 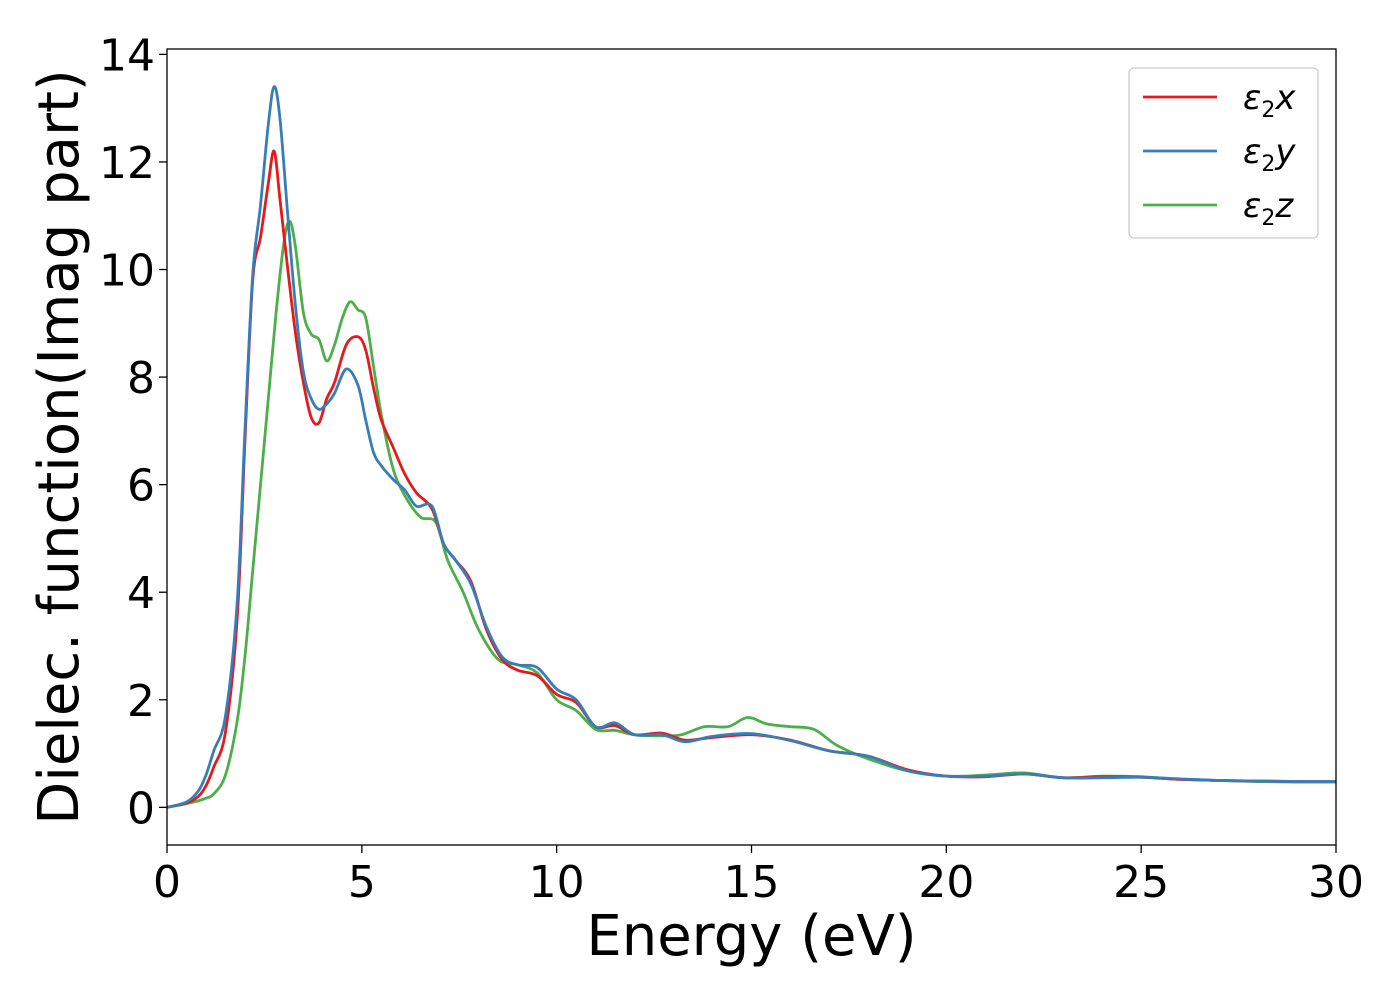 What do you see at coordinates (133, 432) in the screenshot?
I see `y-axis-ticks: 0 2 4 6 8 10 12 14` at bounding box center [133, 432].